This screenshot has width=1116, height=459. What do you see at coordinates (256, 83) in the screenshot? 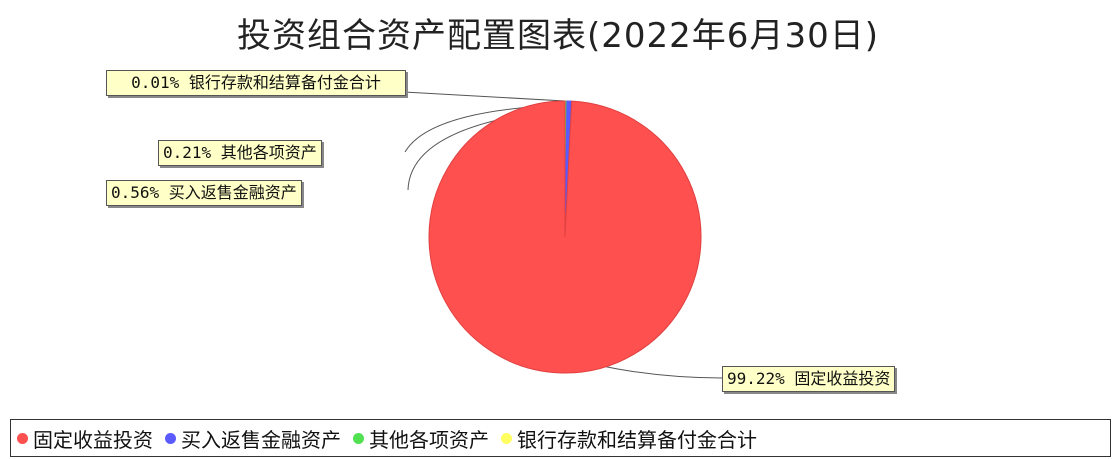
I see `slice-label-bank-deposits: 0.01% 银行存款和结算备付金合计` at bounding box center [256, 83].